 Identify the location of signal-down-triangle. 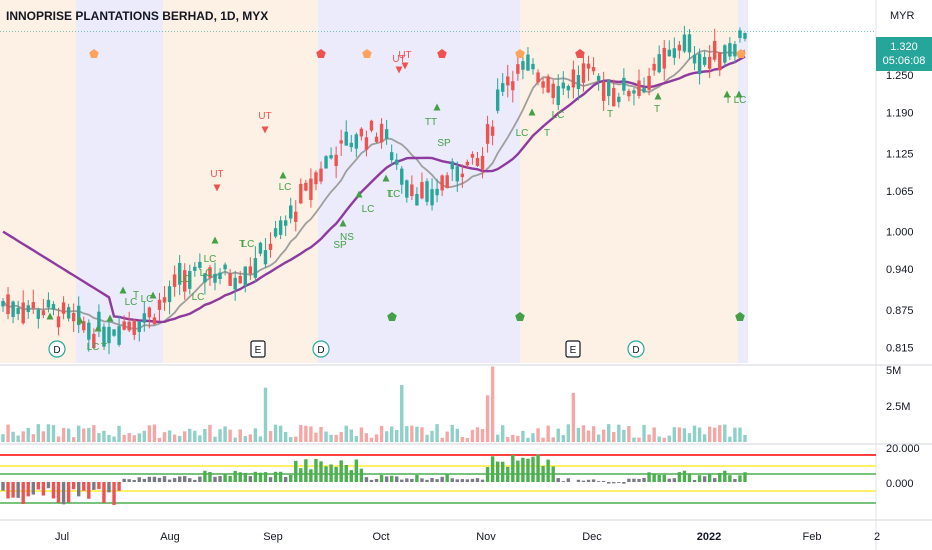
(217, 188).